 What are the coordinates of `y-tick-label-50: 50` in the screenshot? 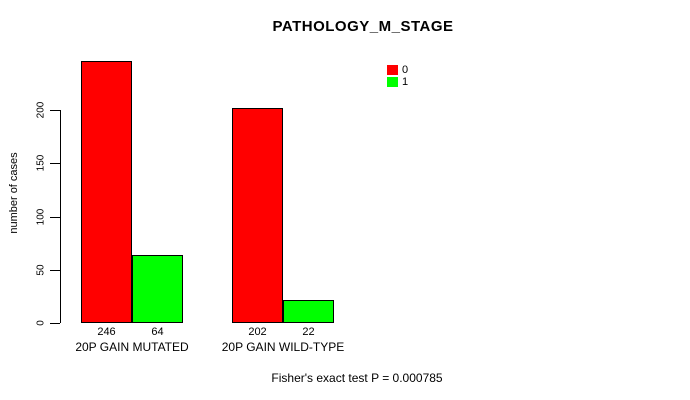 It's located at (41, 270).